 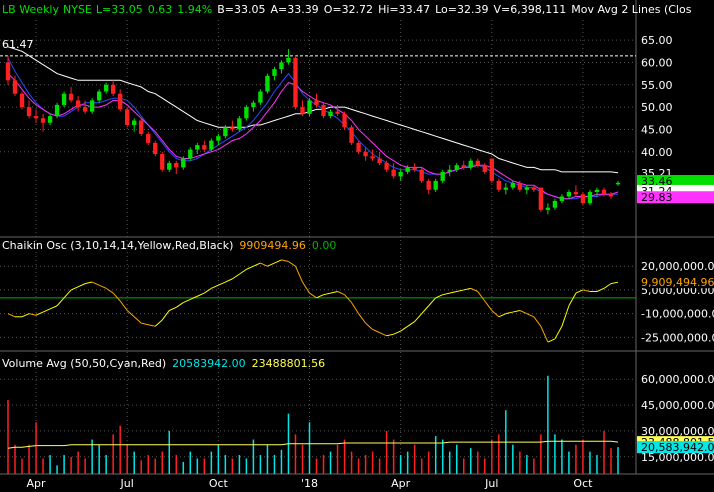 What do you see at coordinates (677, 379) in the screenshot?
I see `volume-tick-label: 60,000,000.00` at bounding box center [677, 379].